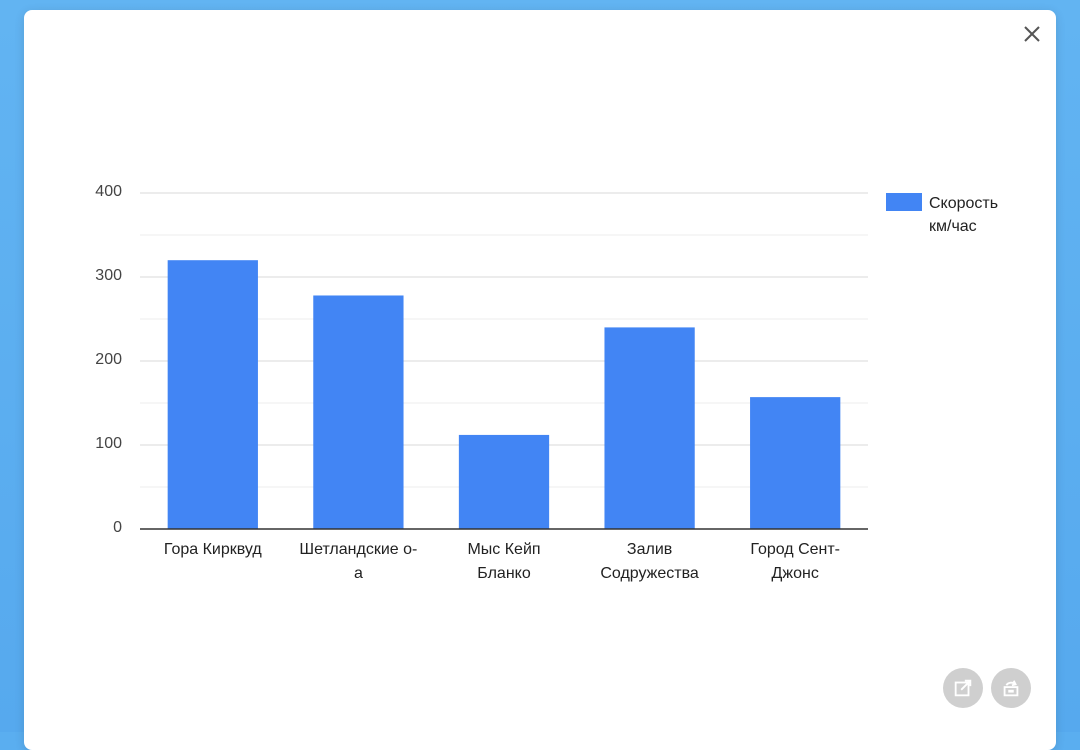  I want to click on close-icon, so click(1032, 34).